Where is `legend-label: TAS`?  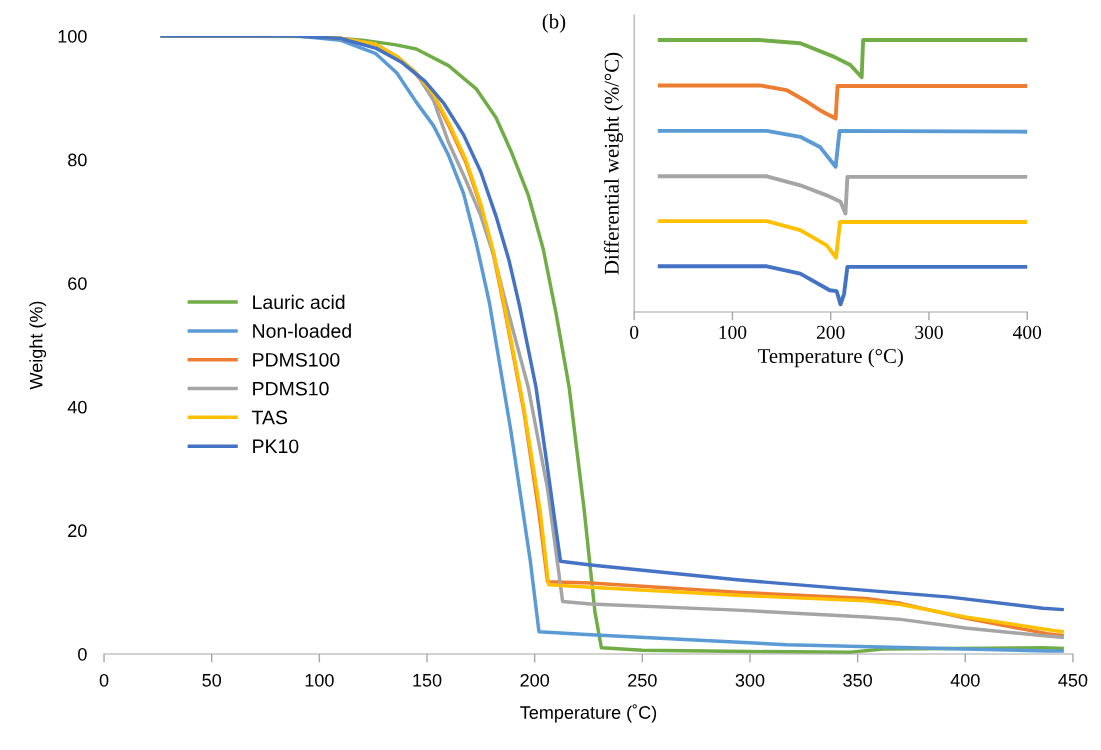
legend-label: TAS is located at coordinates (270, 417).